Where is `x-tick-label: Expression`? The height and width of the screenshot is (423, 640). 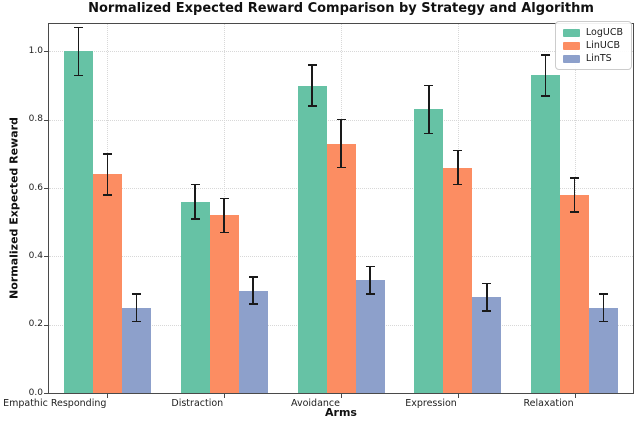
x-tick-label: Expression is located at coordinates (431, 403).